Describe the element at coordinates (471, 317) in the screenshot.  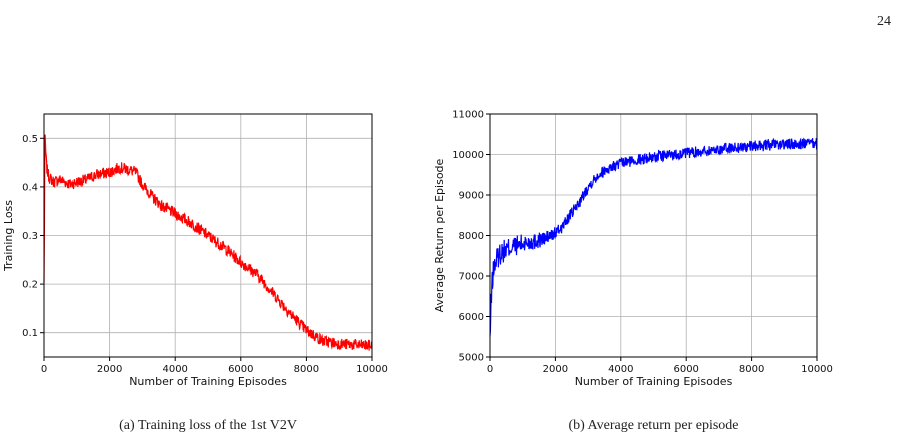
I see `y-tick-label: 6000` at that location.